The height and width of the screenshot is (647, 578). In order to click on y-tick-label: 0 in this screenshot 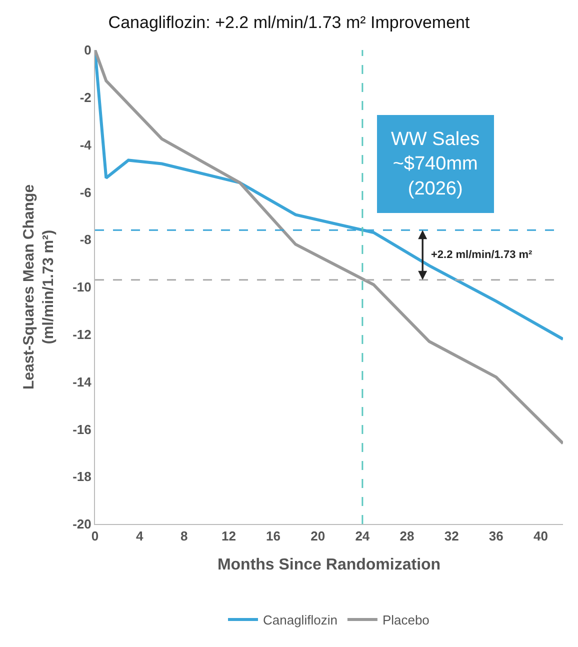, I will do `click(88, 50)`.